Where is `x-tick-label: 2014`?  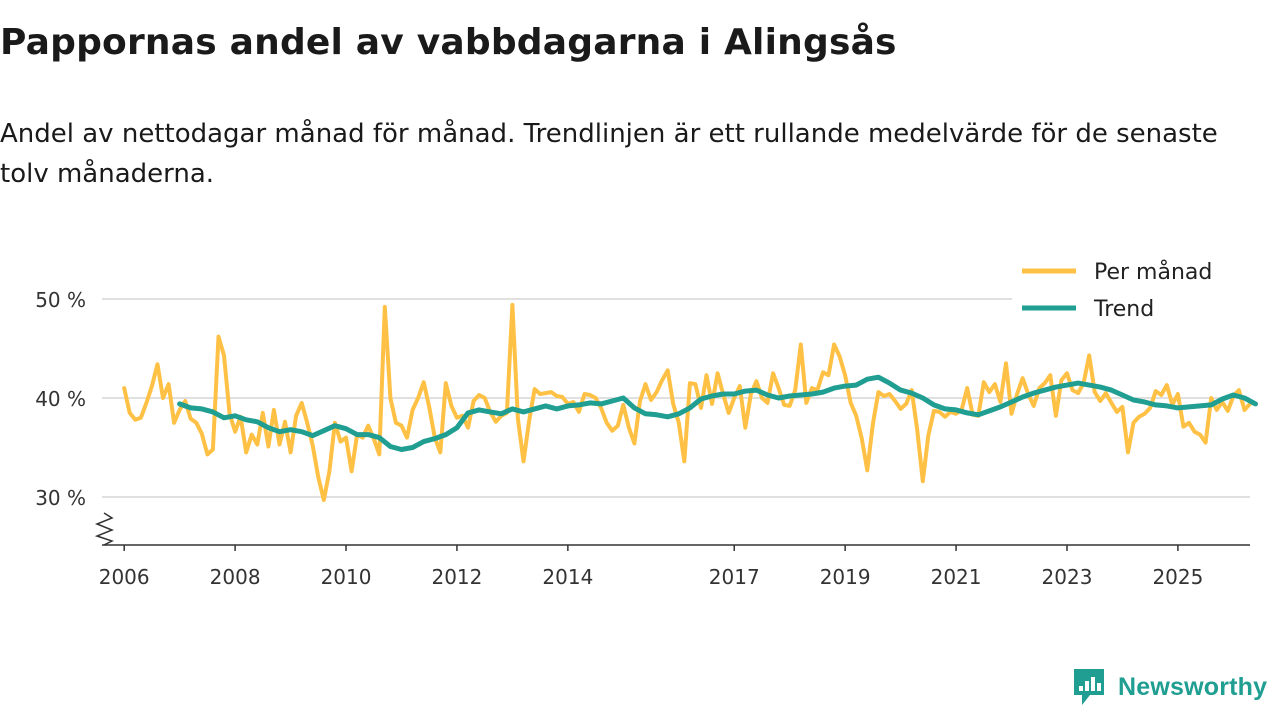 x-tick-label: 2014 is located at coordinates (567, 577).